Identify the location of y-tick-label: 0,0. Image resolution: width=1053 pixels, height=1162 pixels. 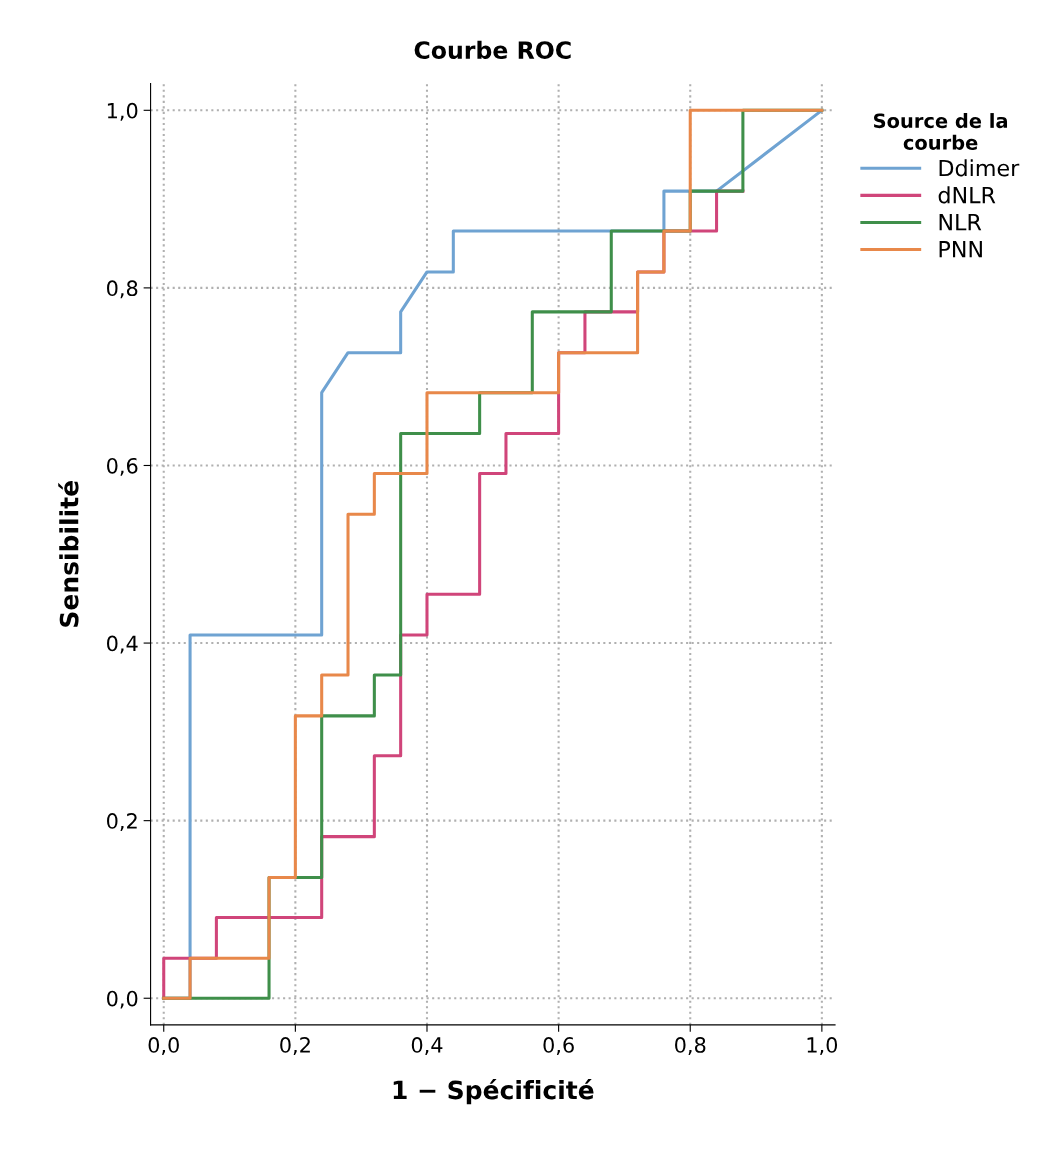
(122, 999).